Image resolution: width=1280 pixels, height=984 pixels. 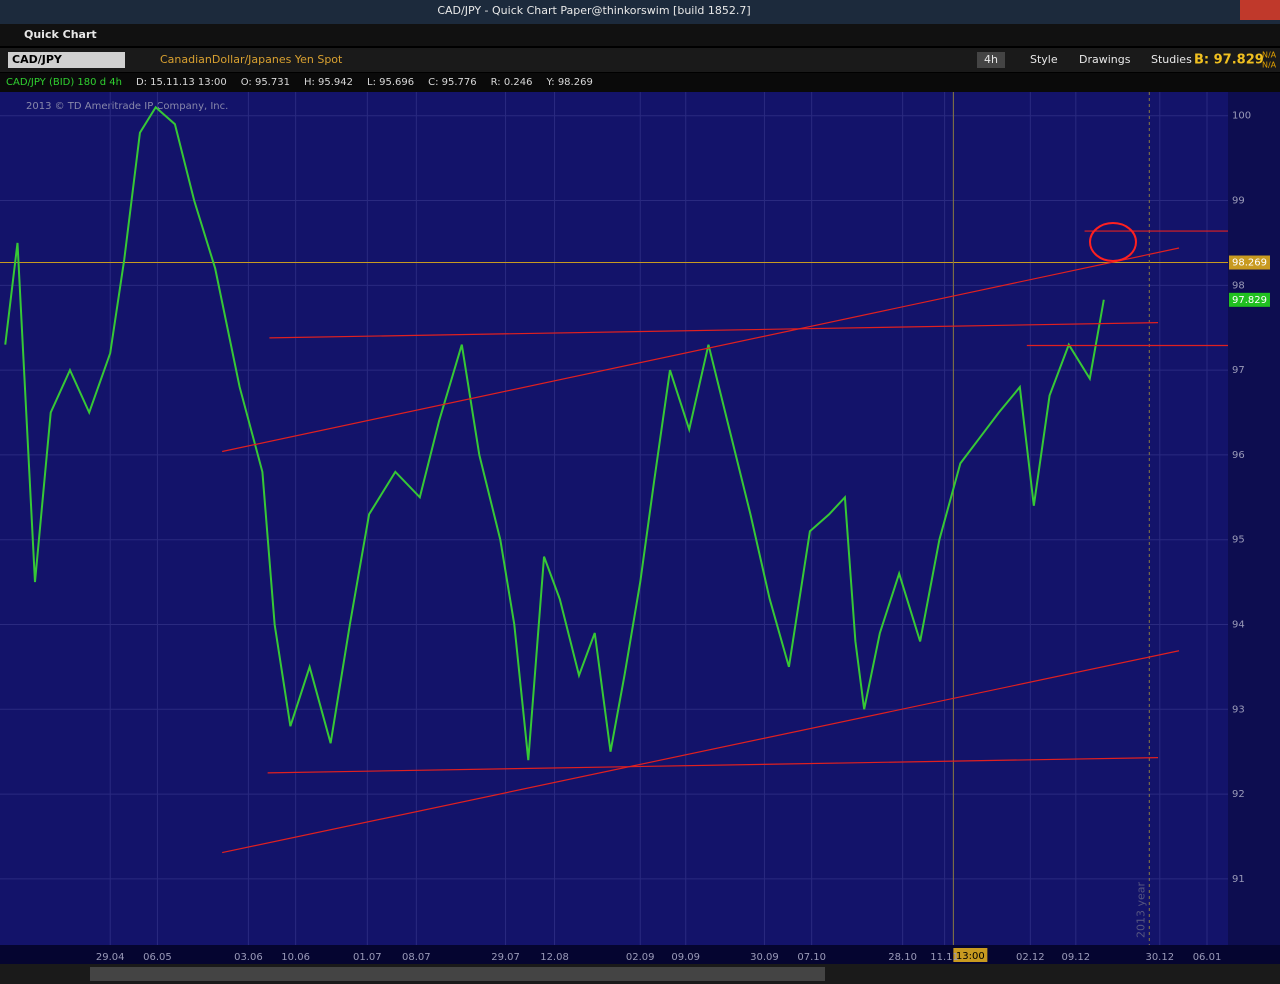 I want to click on info-field: L: 95.696, so click(x=390, y=82).